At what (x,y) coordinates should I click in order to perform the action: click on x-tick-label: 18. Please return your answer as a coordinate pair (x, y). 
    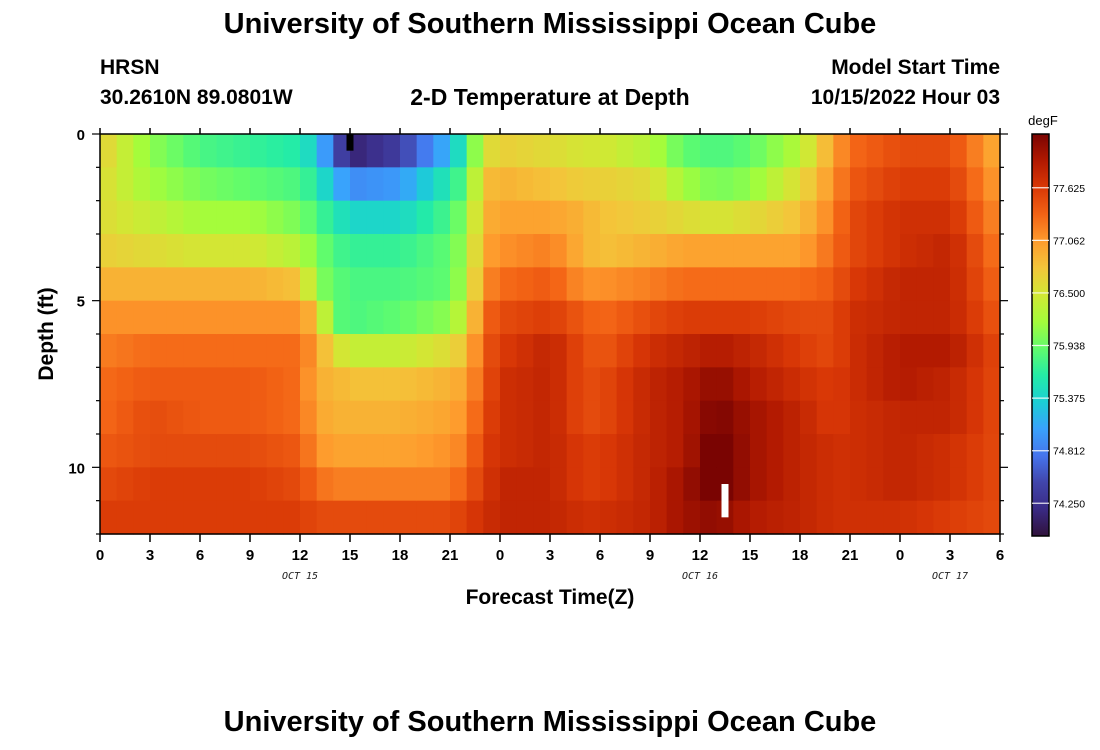
    Looking at the image, I should click on (800, 555).